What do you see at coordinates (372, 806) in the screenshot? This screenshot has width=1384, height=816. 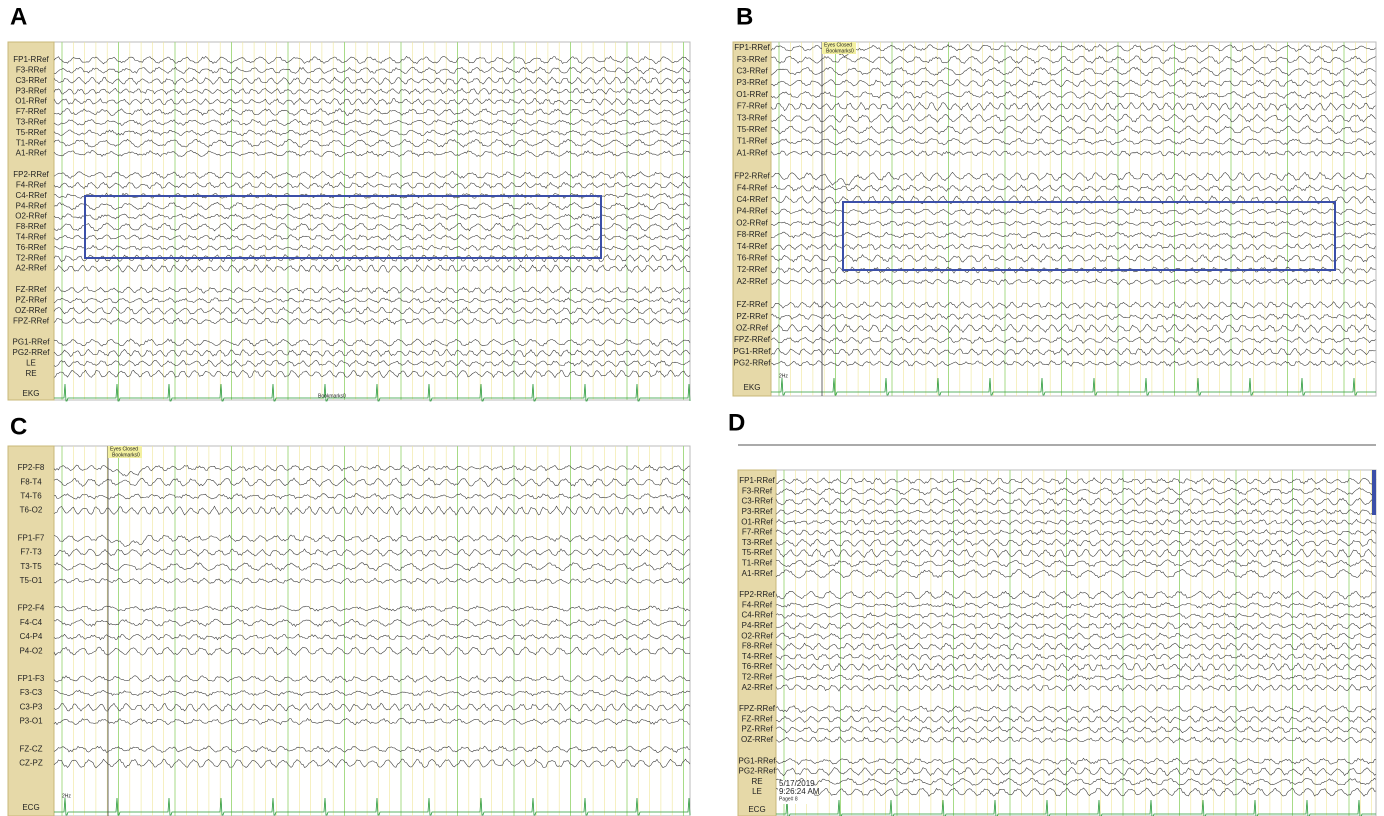 I see `ecg-trace` at bounding box center [372, 806].